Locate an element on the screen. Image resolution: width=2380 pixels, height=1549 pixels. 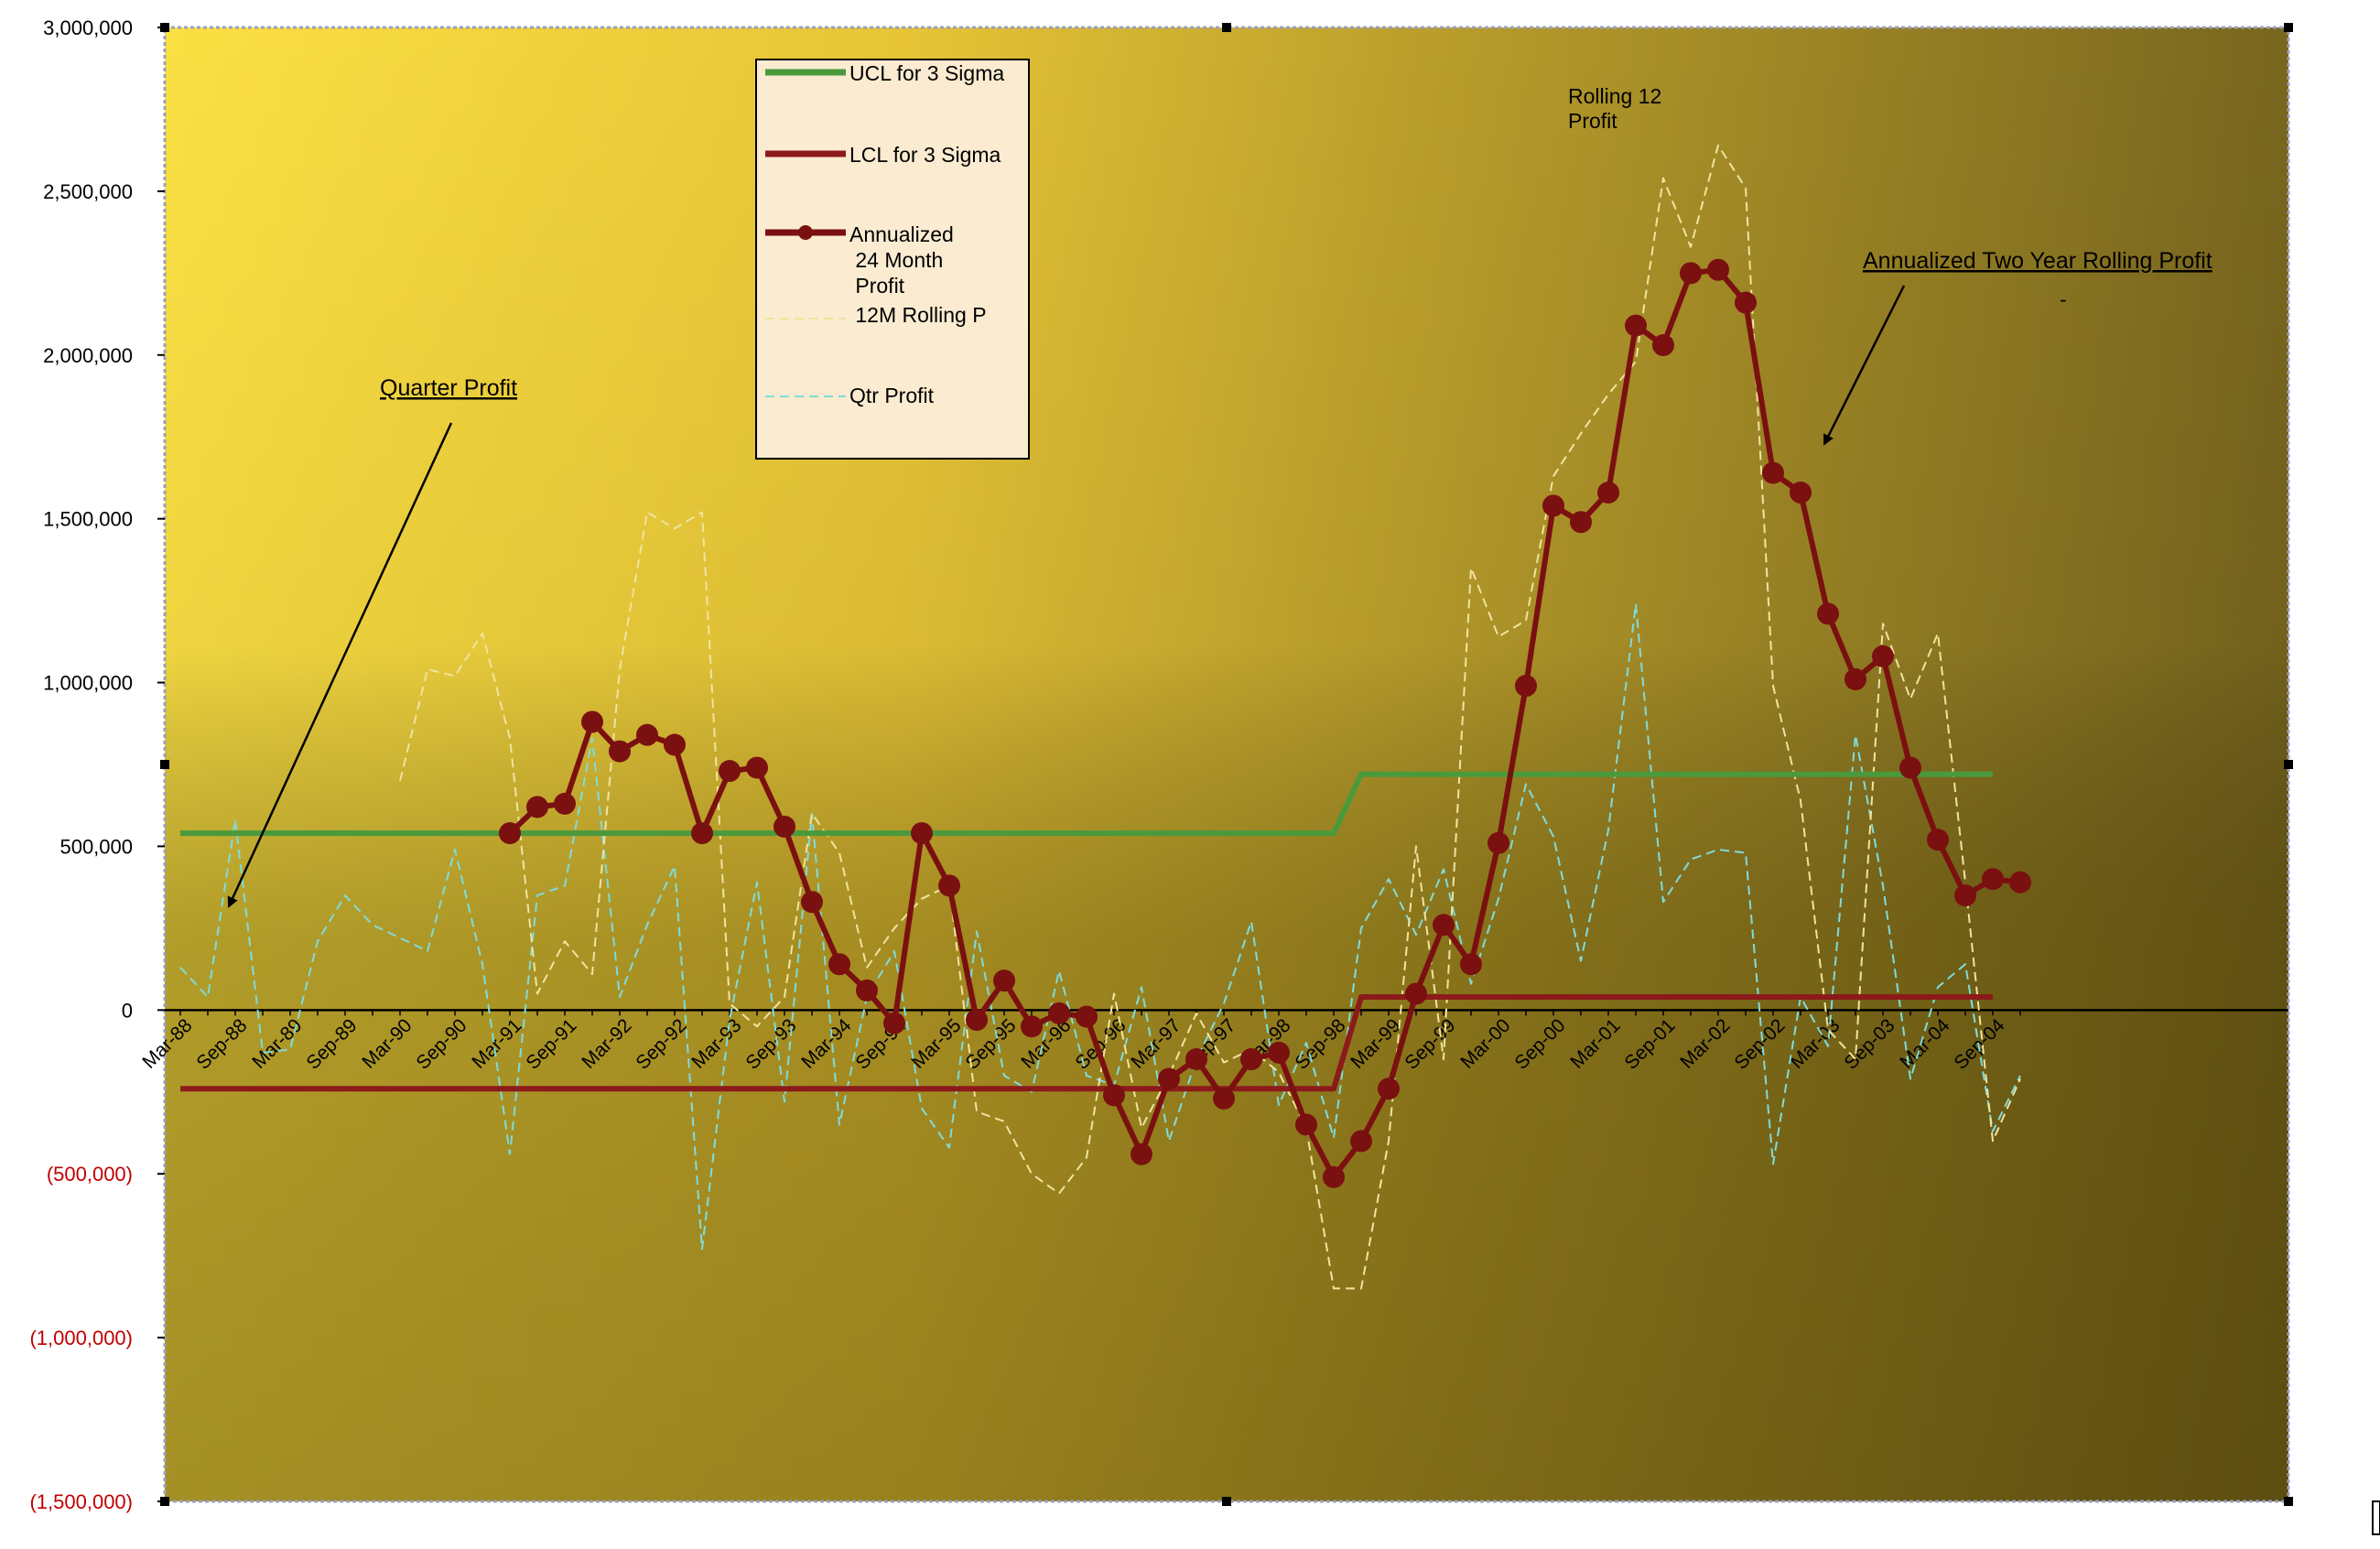
resize-handle-ml is located at coordinates (164, 764).